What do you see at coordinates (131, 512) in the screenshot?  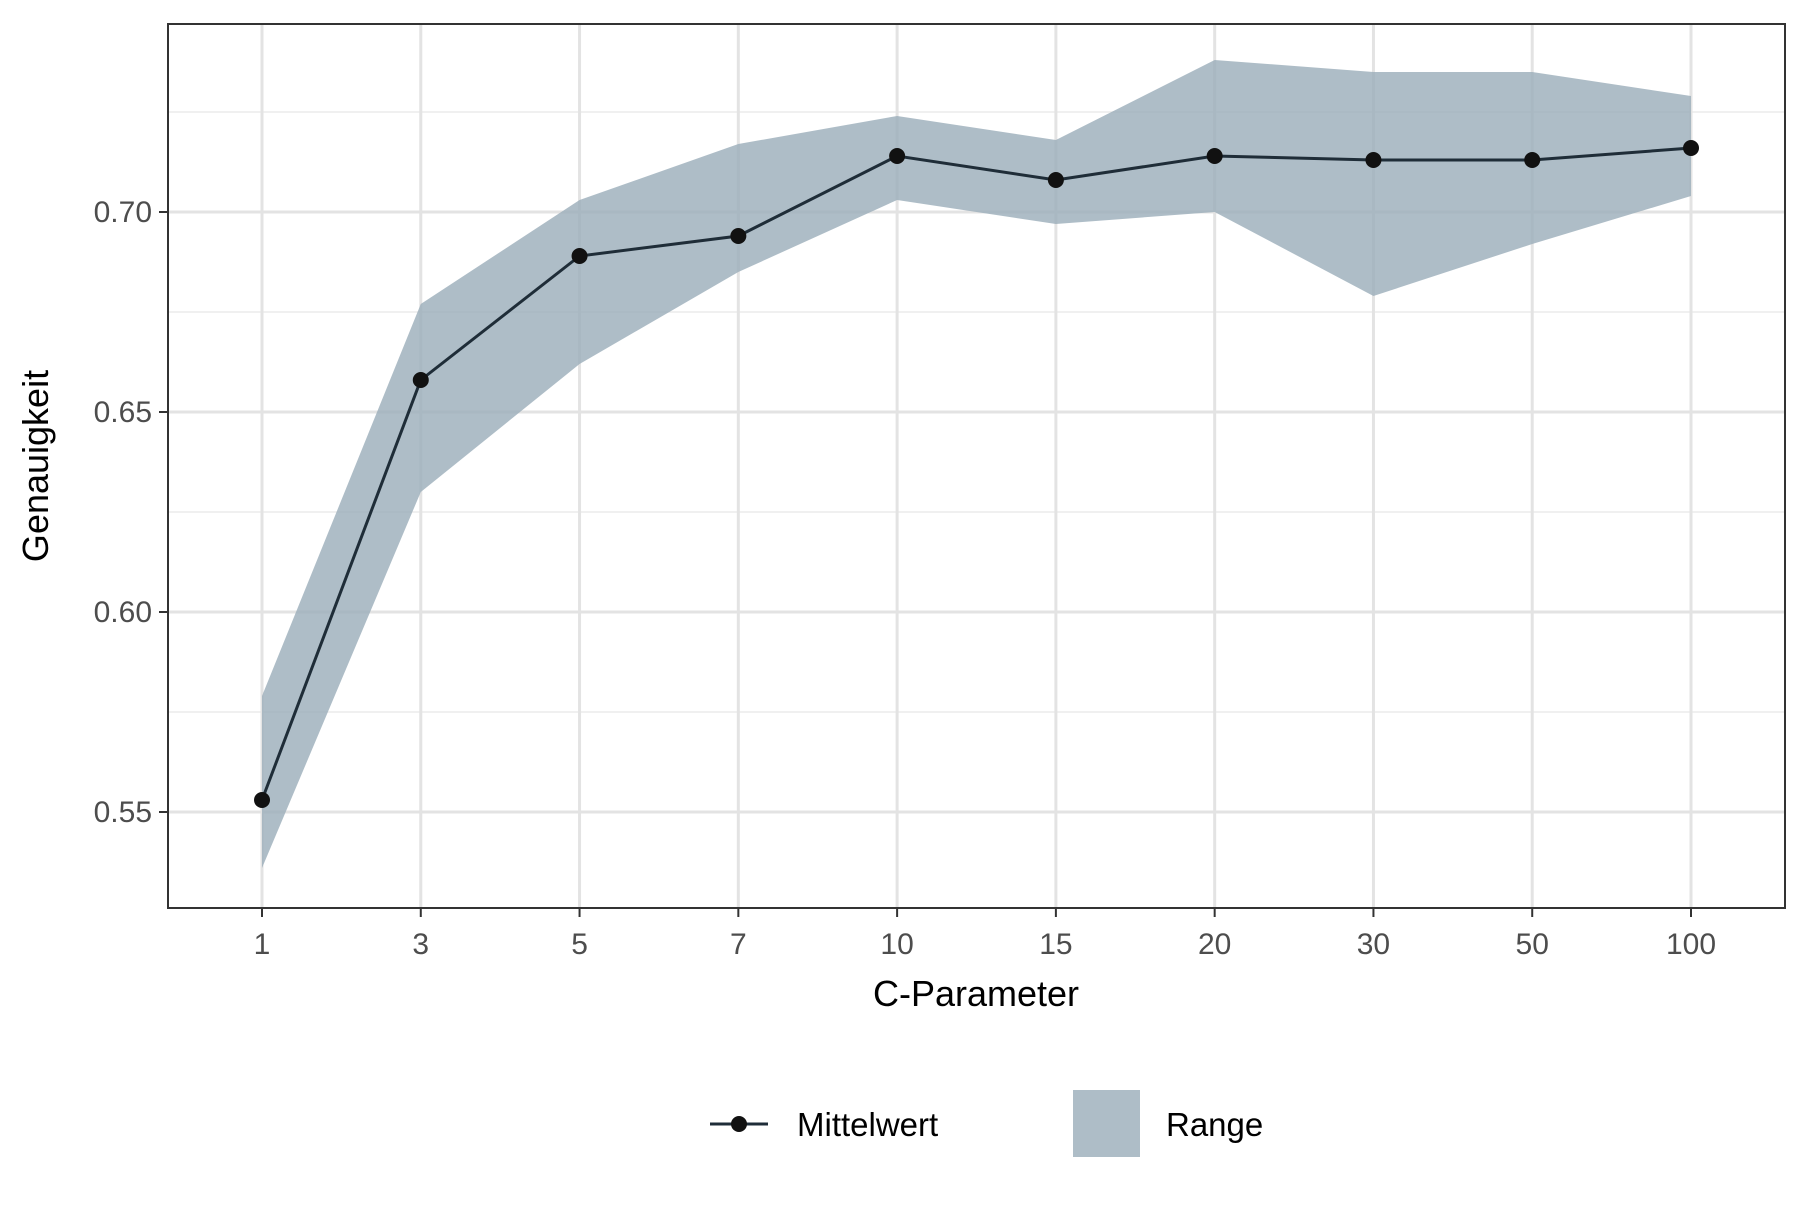 I see `y-axis-ticks: 0.55 0.60 0.65 0.70` at bounding box center [131, 512].